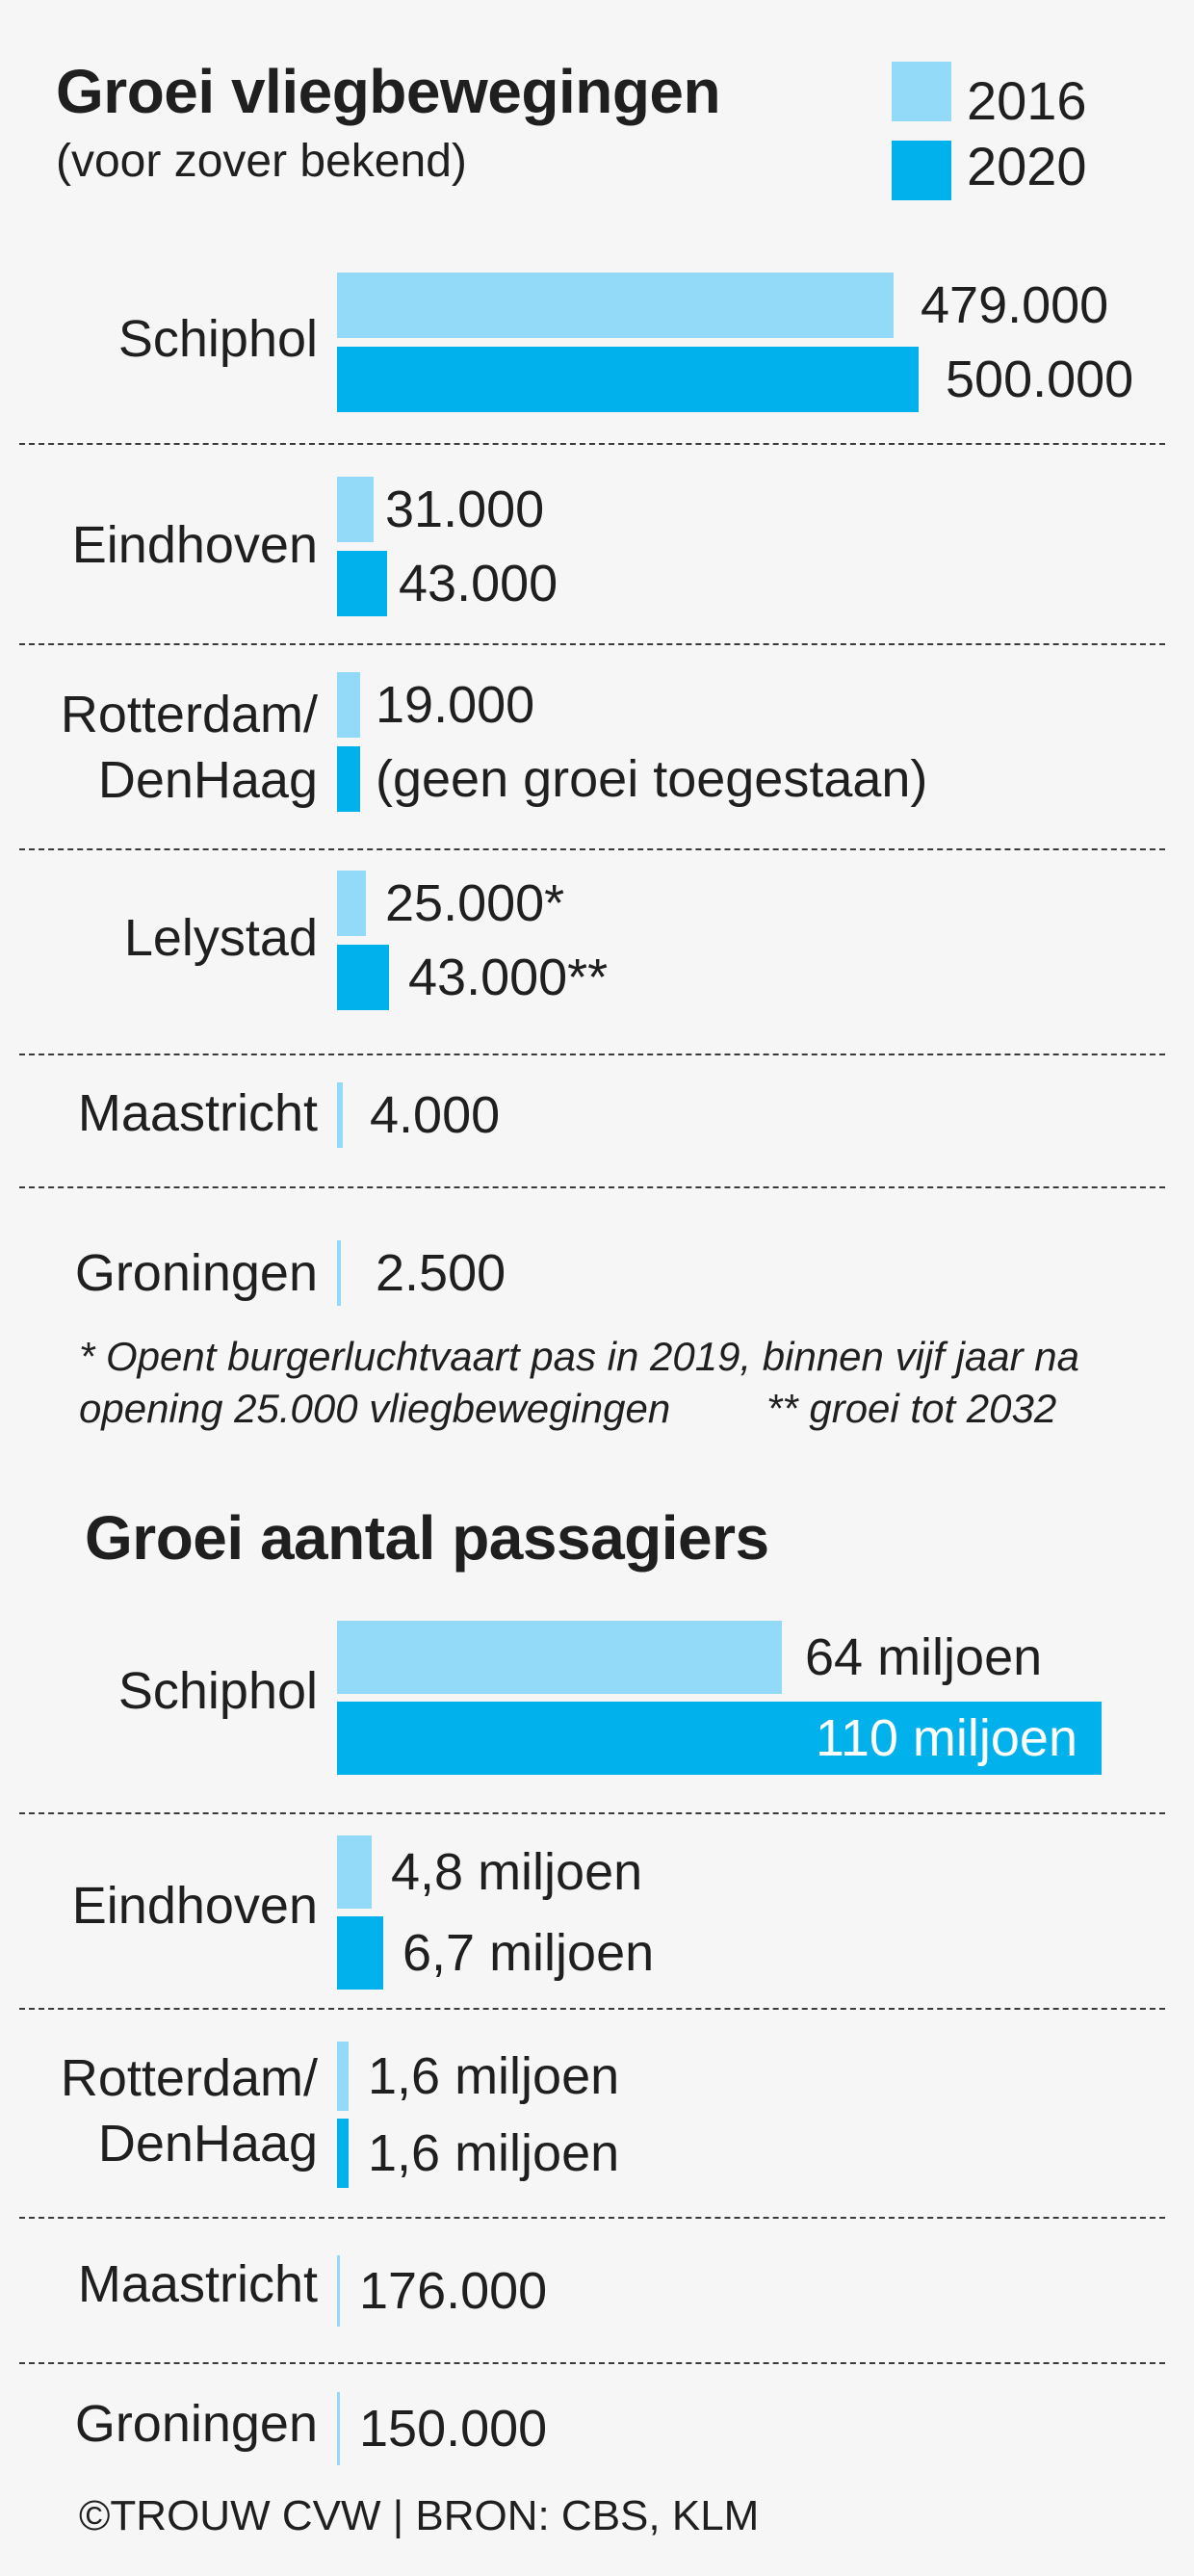 Image resolution: width=1194 pixels, height=2576 pixels. What do you see at coordinates (1040, 379) in the screenshot?
I see `data-label-2020: 500.000` at bounding box center [1040, 379].